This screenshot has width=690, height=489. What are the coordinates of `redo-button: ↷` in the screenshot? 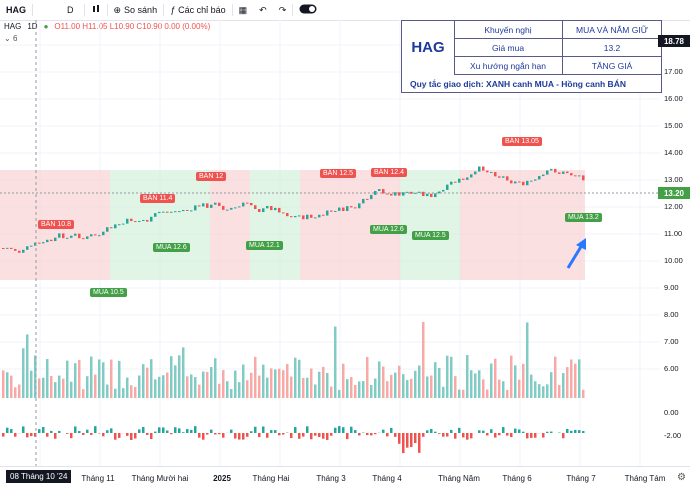 It's located at (283, 10).